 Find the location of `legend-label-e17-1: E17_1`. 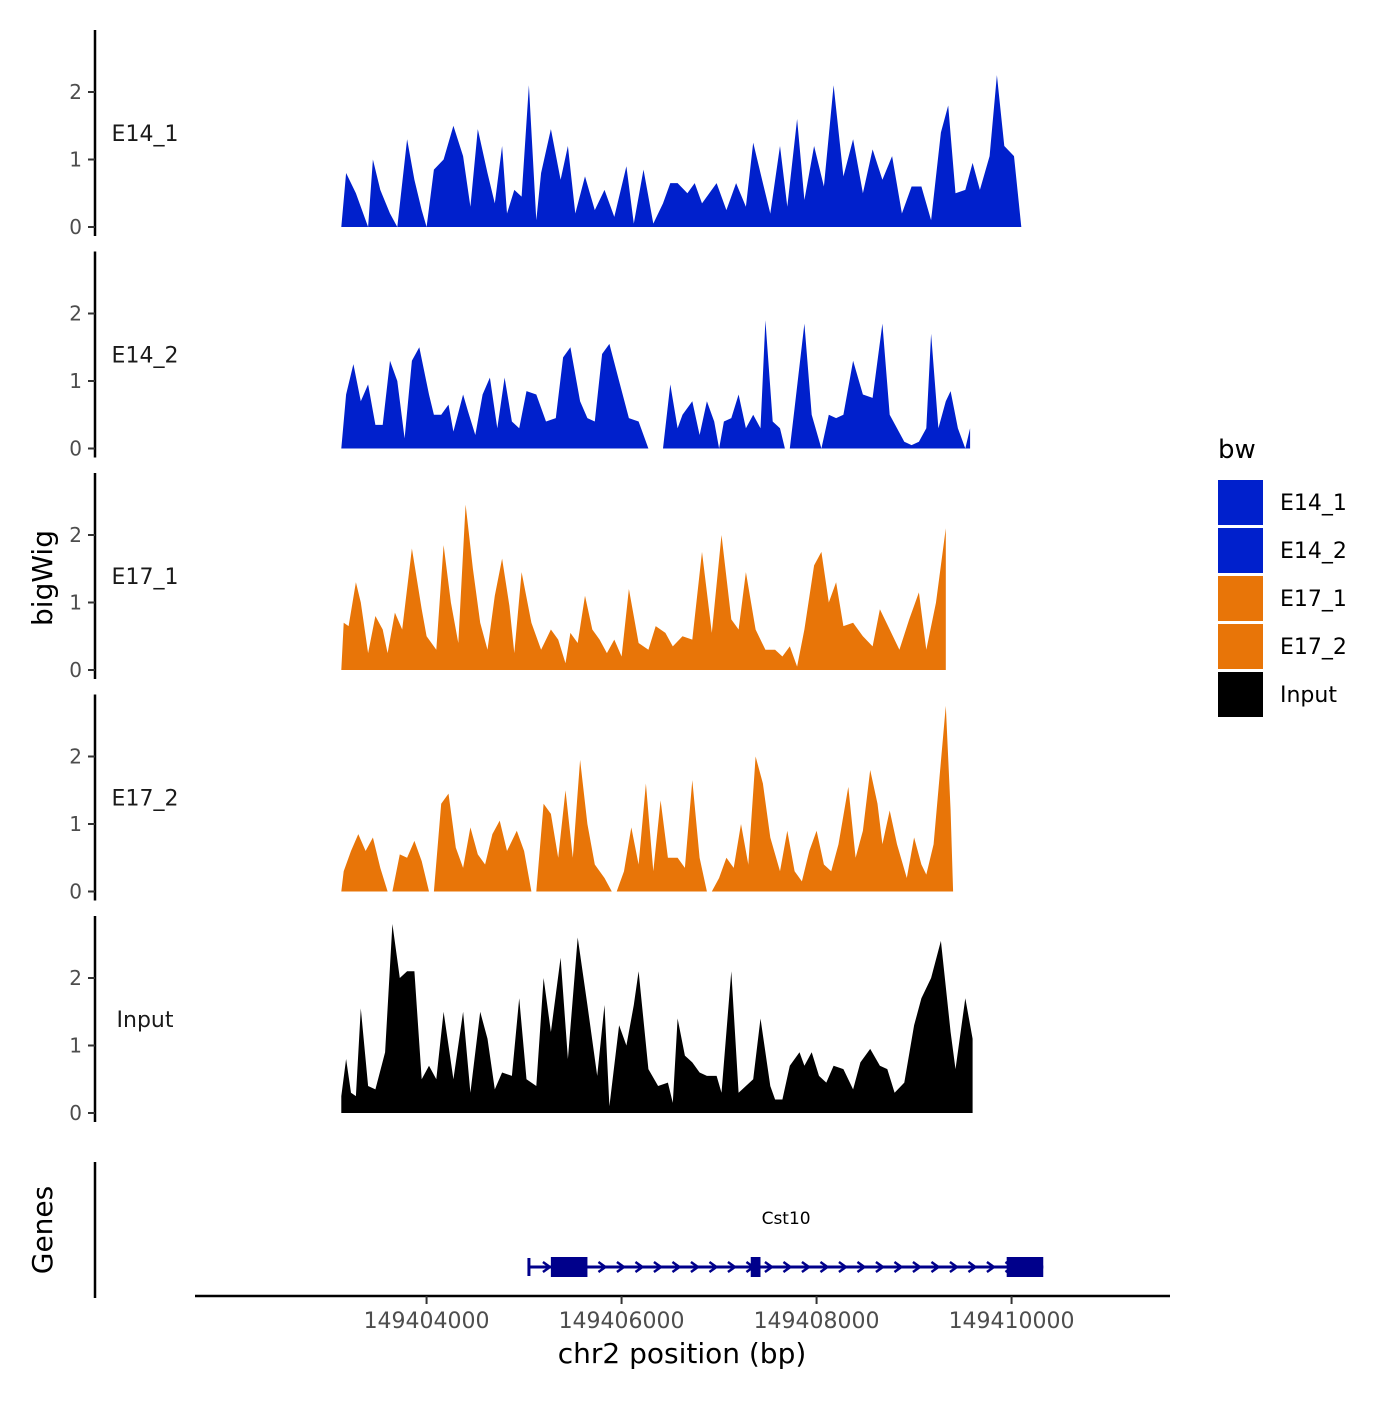

legend-label-e17-1: E17_1 is located at coordinates (1313, 599).